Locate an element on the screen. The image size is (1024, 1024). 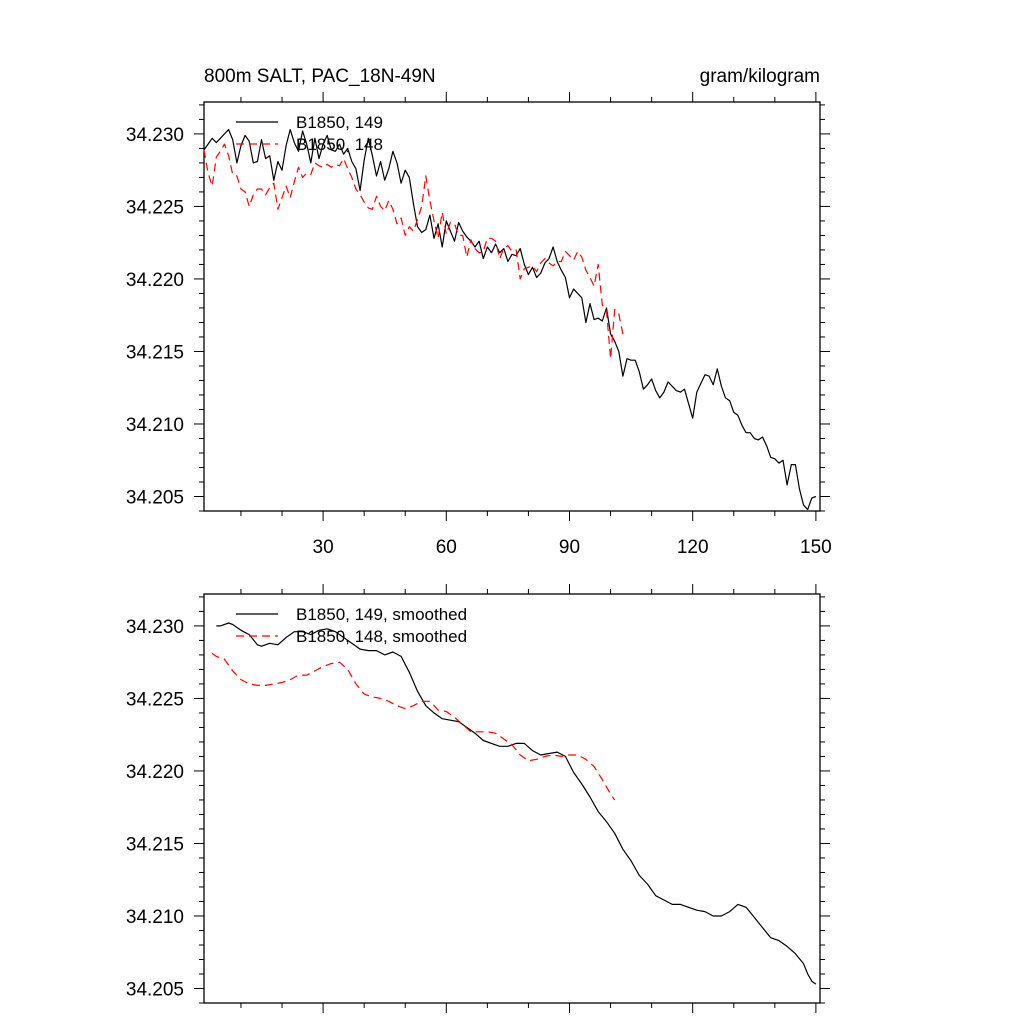
top-panel-title: 800m SALT, PAC_18N-49N is located at coordinates (320, 76).